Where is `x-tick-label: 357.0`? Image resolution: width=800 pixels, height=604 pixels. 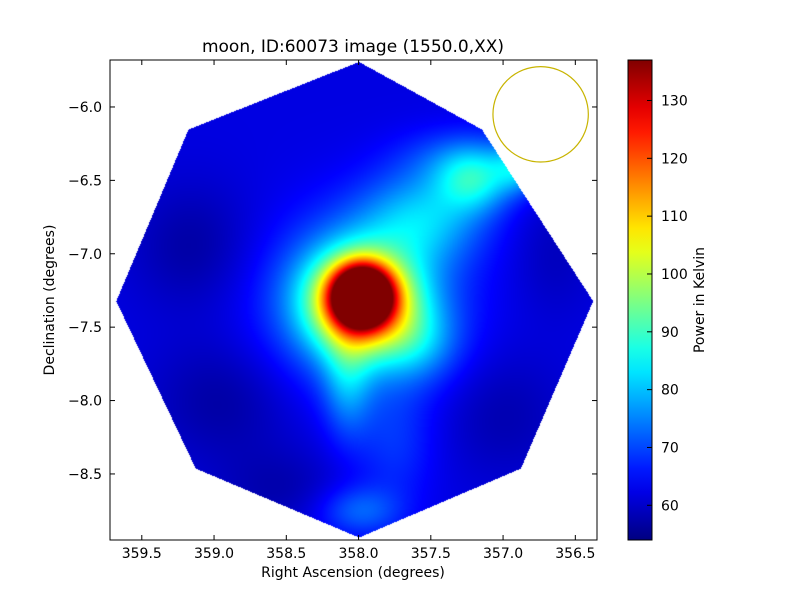 x-tick-label: 357.0 is located at coordinates (503, 554).